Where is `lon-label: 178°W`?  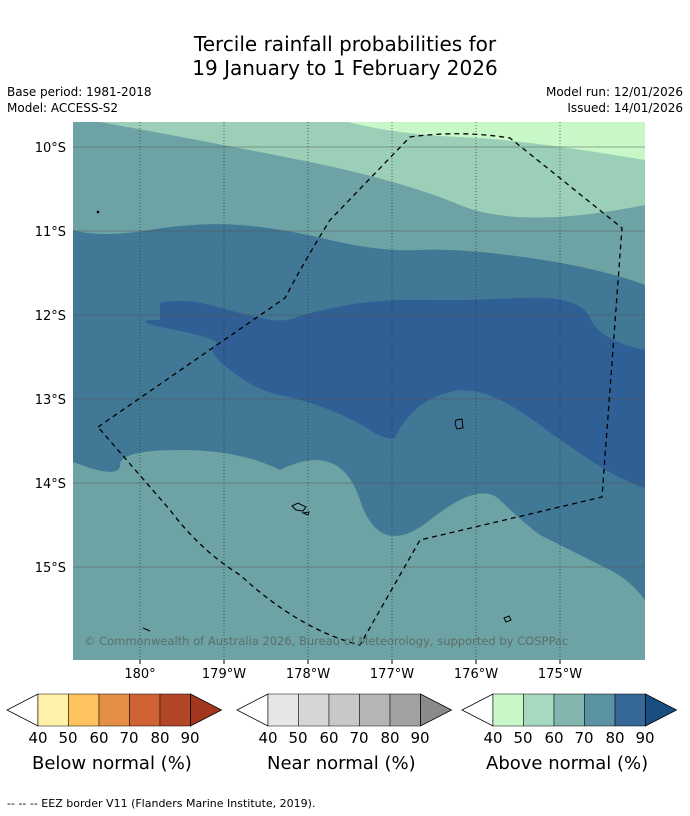
lon-label: 178°W is located at coordinates (308, 674).